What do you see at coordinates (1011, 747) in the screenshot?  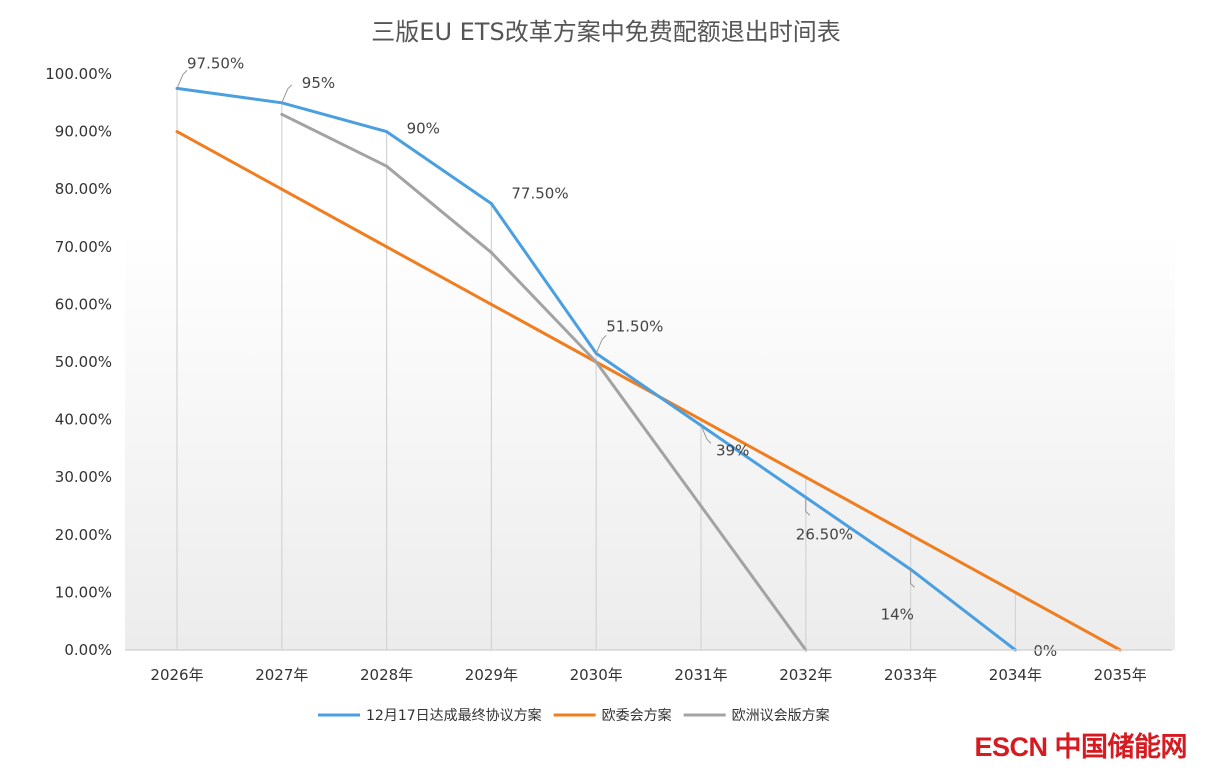 I see `logo-brand: ESCN` at bounding box center [1011, 747].